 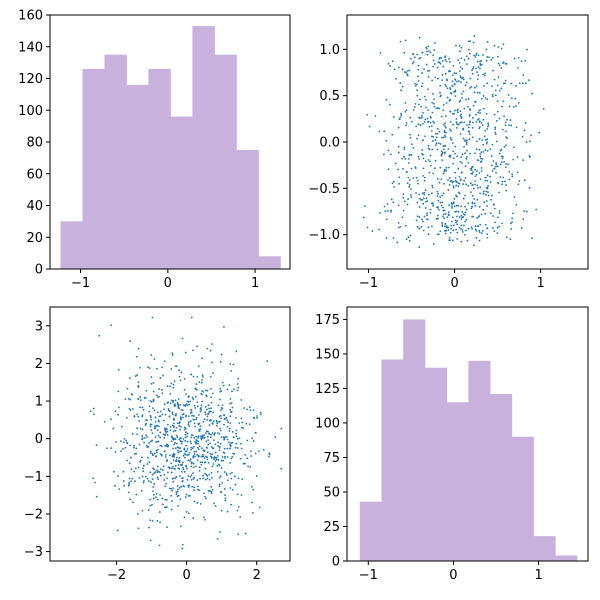 What do you see at coordinates (368, 283) in the screenshot?
I see `x-tick-label: −1` at bounding box center [368, 283].